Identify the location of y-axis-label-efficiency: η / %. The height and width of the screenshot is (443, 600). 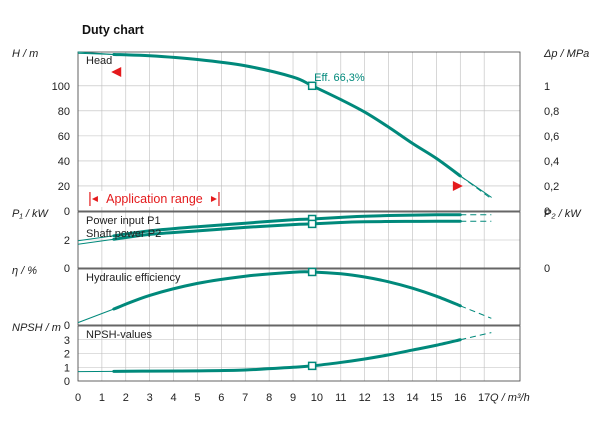
(24, 271).